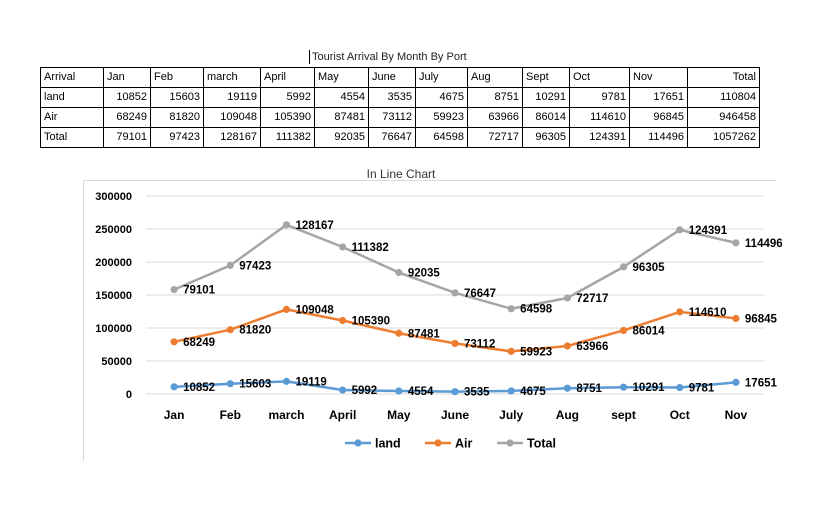  What do you see at coordinates (761, 319) in the screenshot?
I see `data-label: 96845` at bounding box center [761, 319].